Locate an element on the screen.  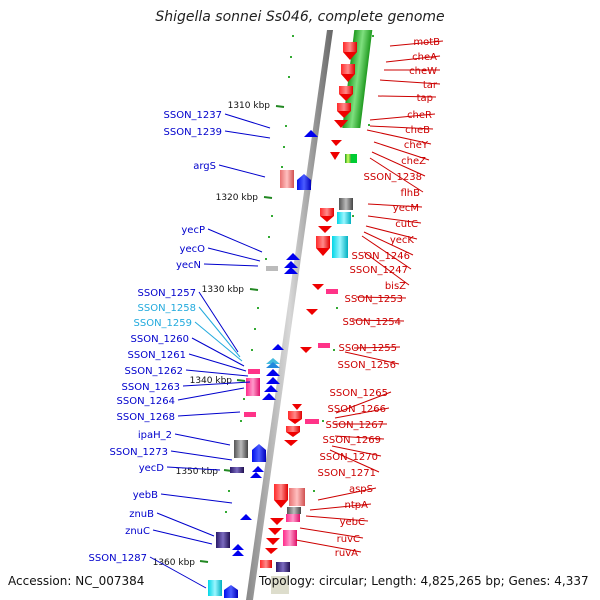
gene-label: ipaH_2 is located at coordinates (155, 435).